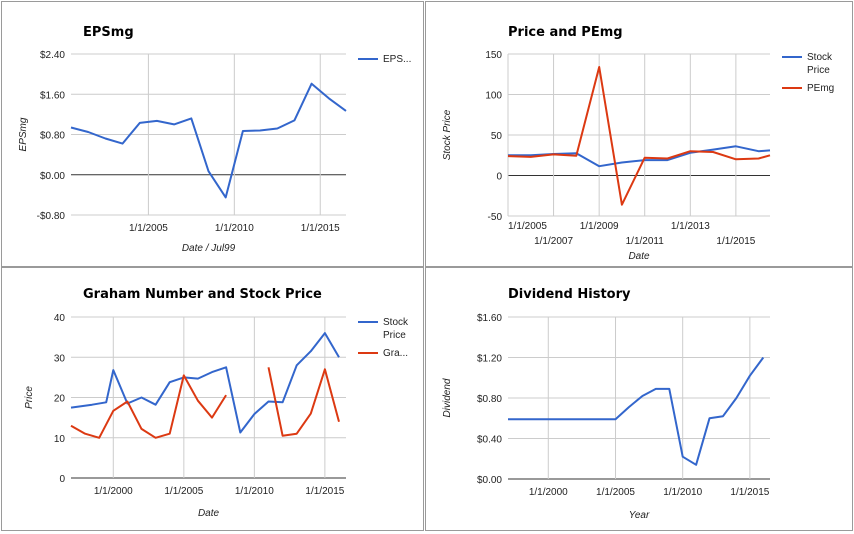 Image resolution: width=854 pixels, height=534 pixels. Describe the element at coordinates (553, 241) in the screenshot. I see `x-tick-label: 1/1/2007` at that location.